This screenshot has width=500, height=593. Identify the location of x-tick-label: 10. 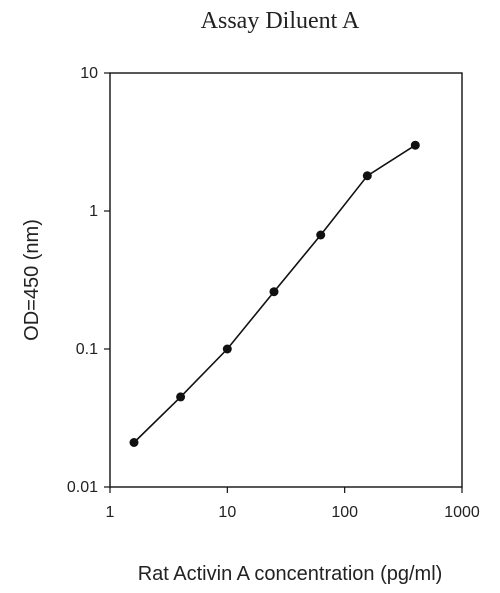
(227, 512).